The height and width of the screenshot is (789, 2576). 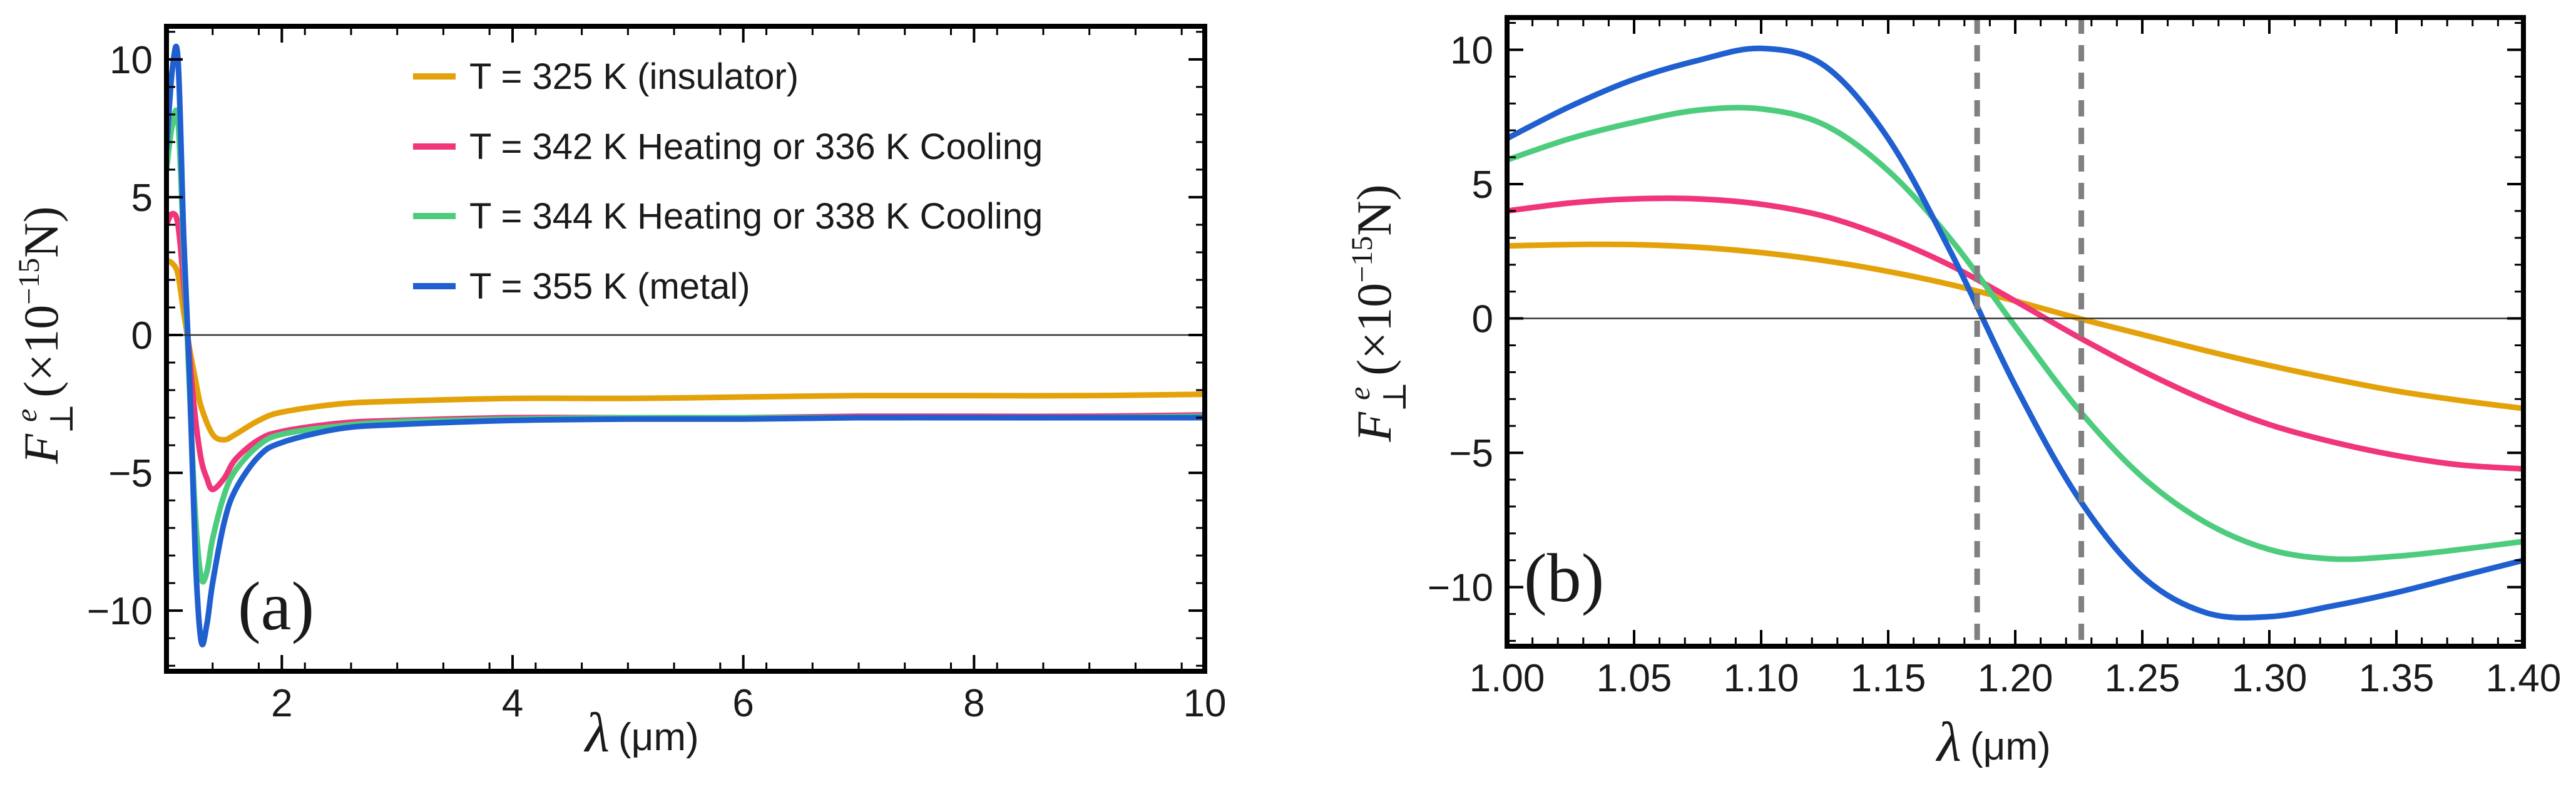 I want to click on panel-a-xtick-label: 8, so click(x=974, y=703).